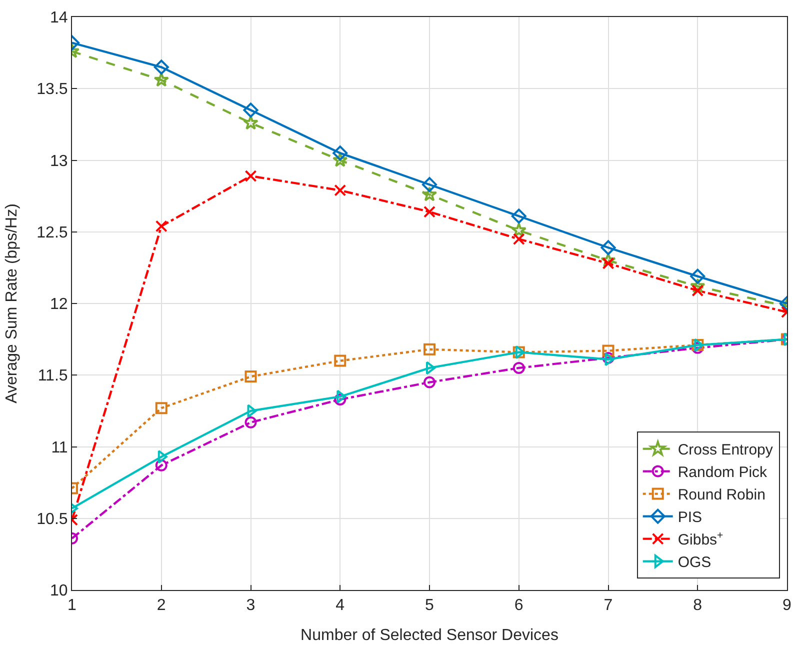  Describe the element at coordinates (726, 450) in the screenshot. I see `legend-label: Cross Entropy` at that location.